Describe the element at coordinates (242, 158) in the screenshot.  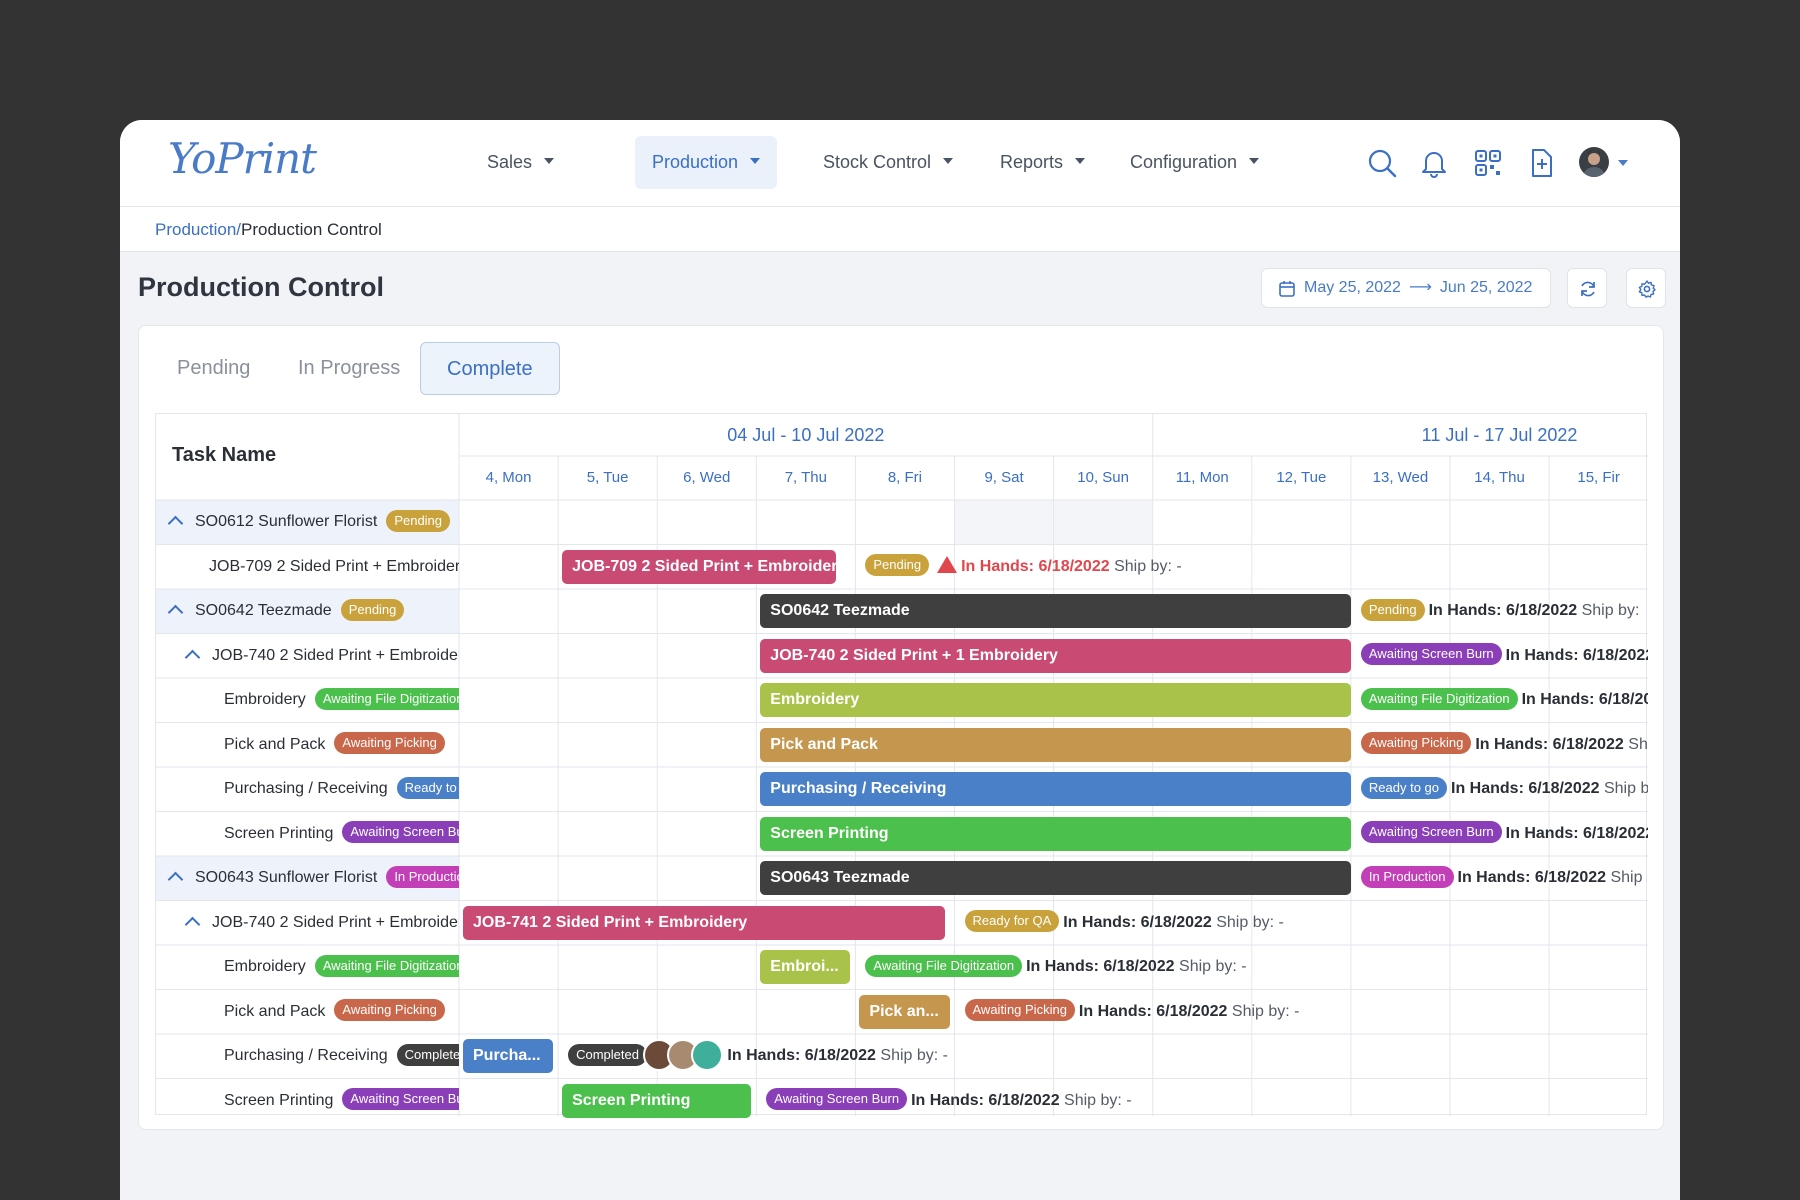
I see `yoprint-logo: YoPrint` at that location.